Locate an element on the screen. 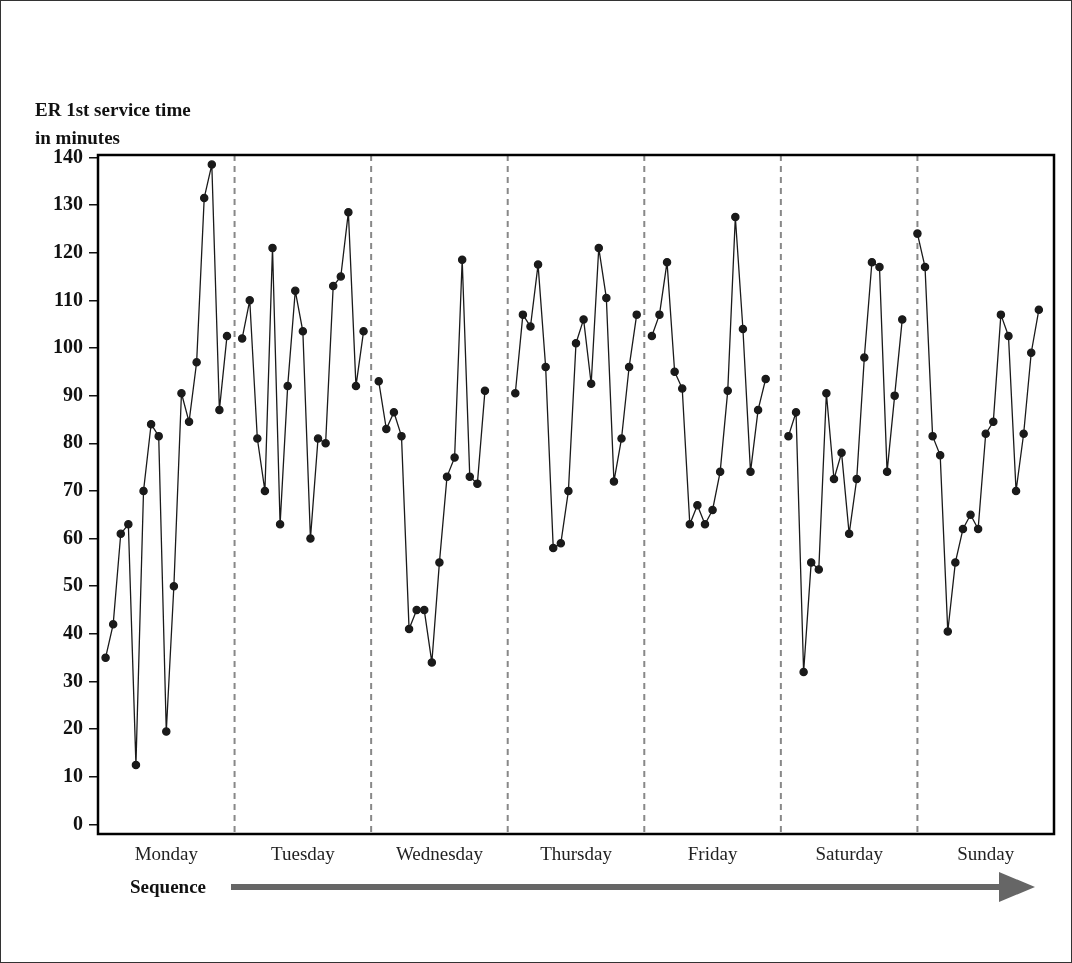  x-tick-label: Wednesday is located at coordinates (439, 854).